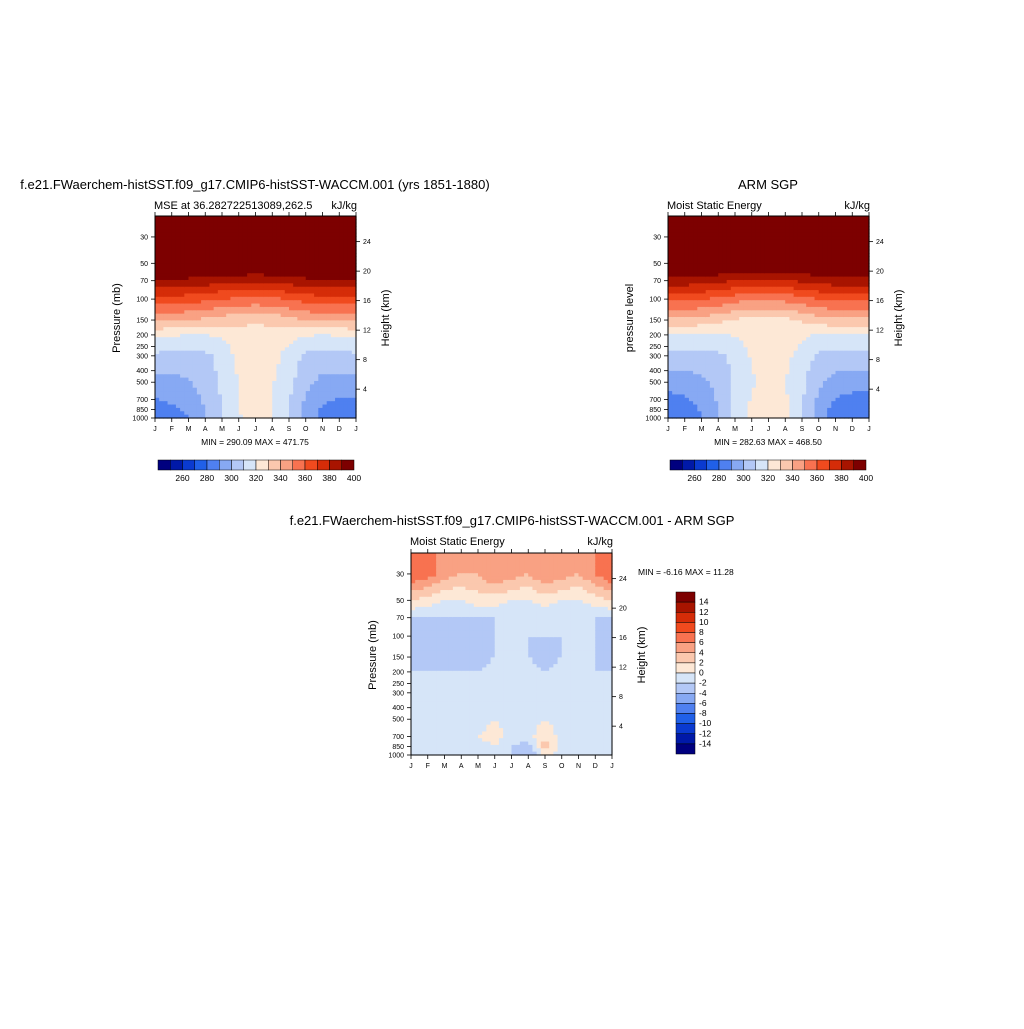 The width and height of the screenshot is (1024, 1029). Describe the element at coordinates (142, 400) in the screenshot. I see `model-y-tick-label: 700` at that location.